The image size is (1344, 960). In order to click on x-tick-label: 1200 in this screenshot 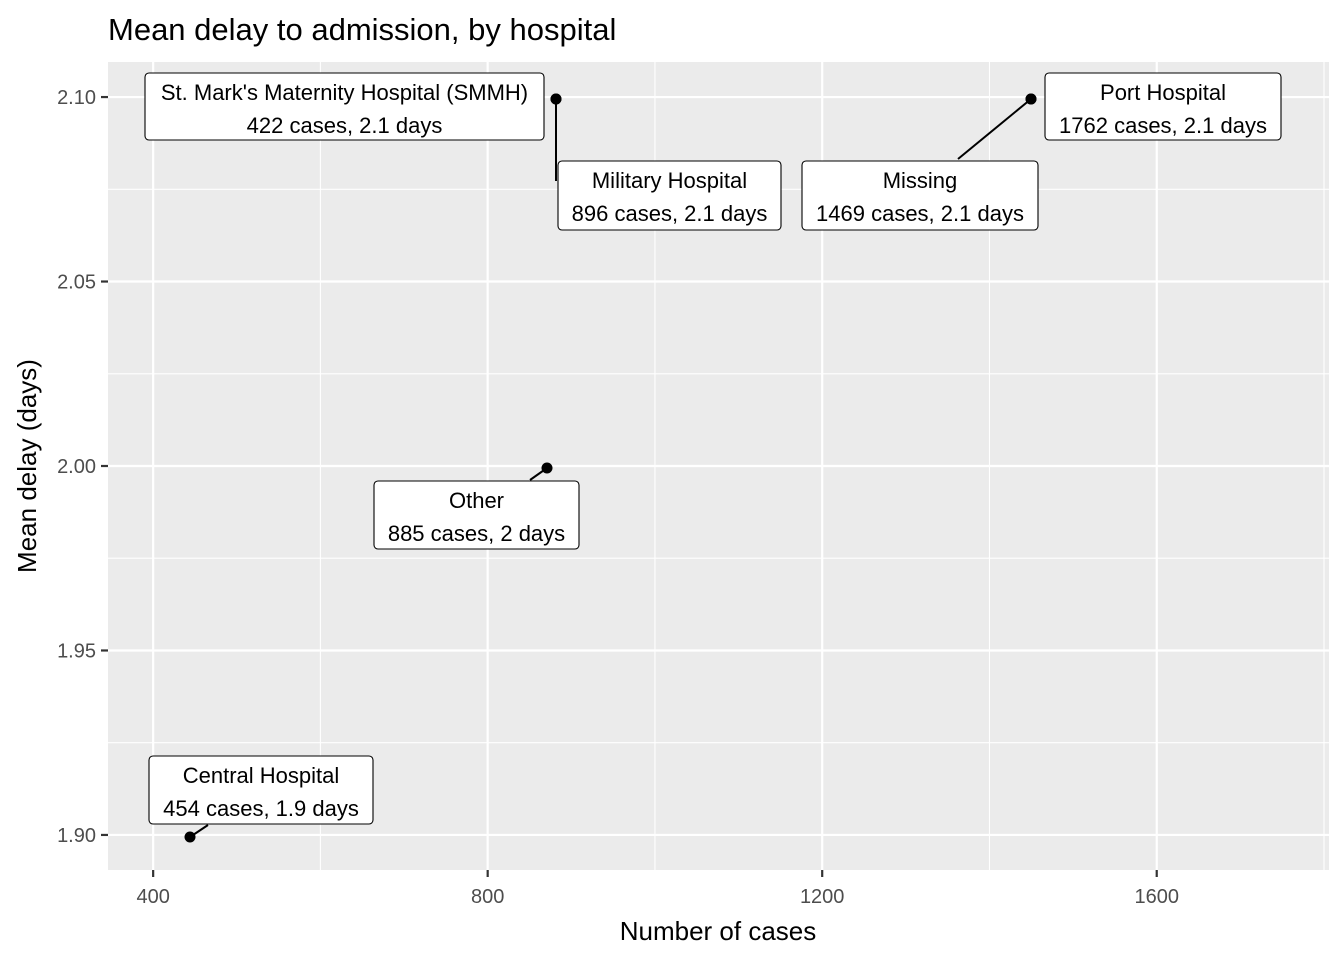, I will do `click(822, 897)`.